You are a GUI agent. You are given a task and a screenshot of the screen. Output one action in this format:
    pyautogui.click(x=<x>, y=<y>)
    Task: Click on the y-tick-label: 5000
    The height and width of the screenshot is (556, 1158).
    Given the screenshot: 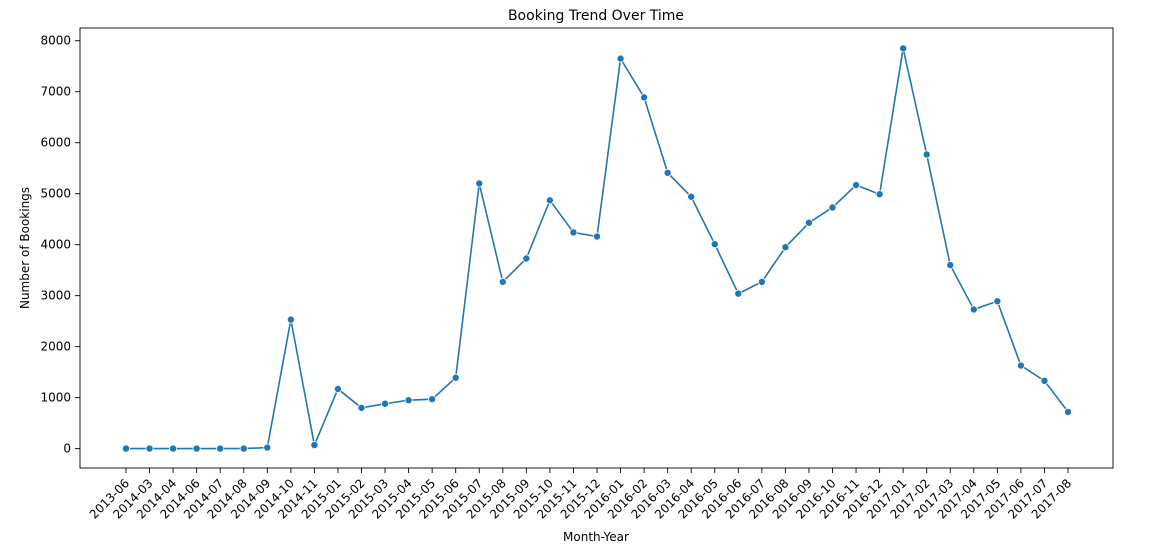 What is the action you would take?
    pyautogui.click(x=55, y=194)
    